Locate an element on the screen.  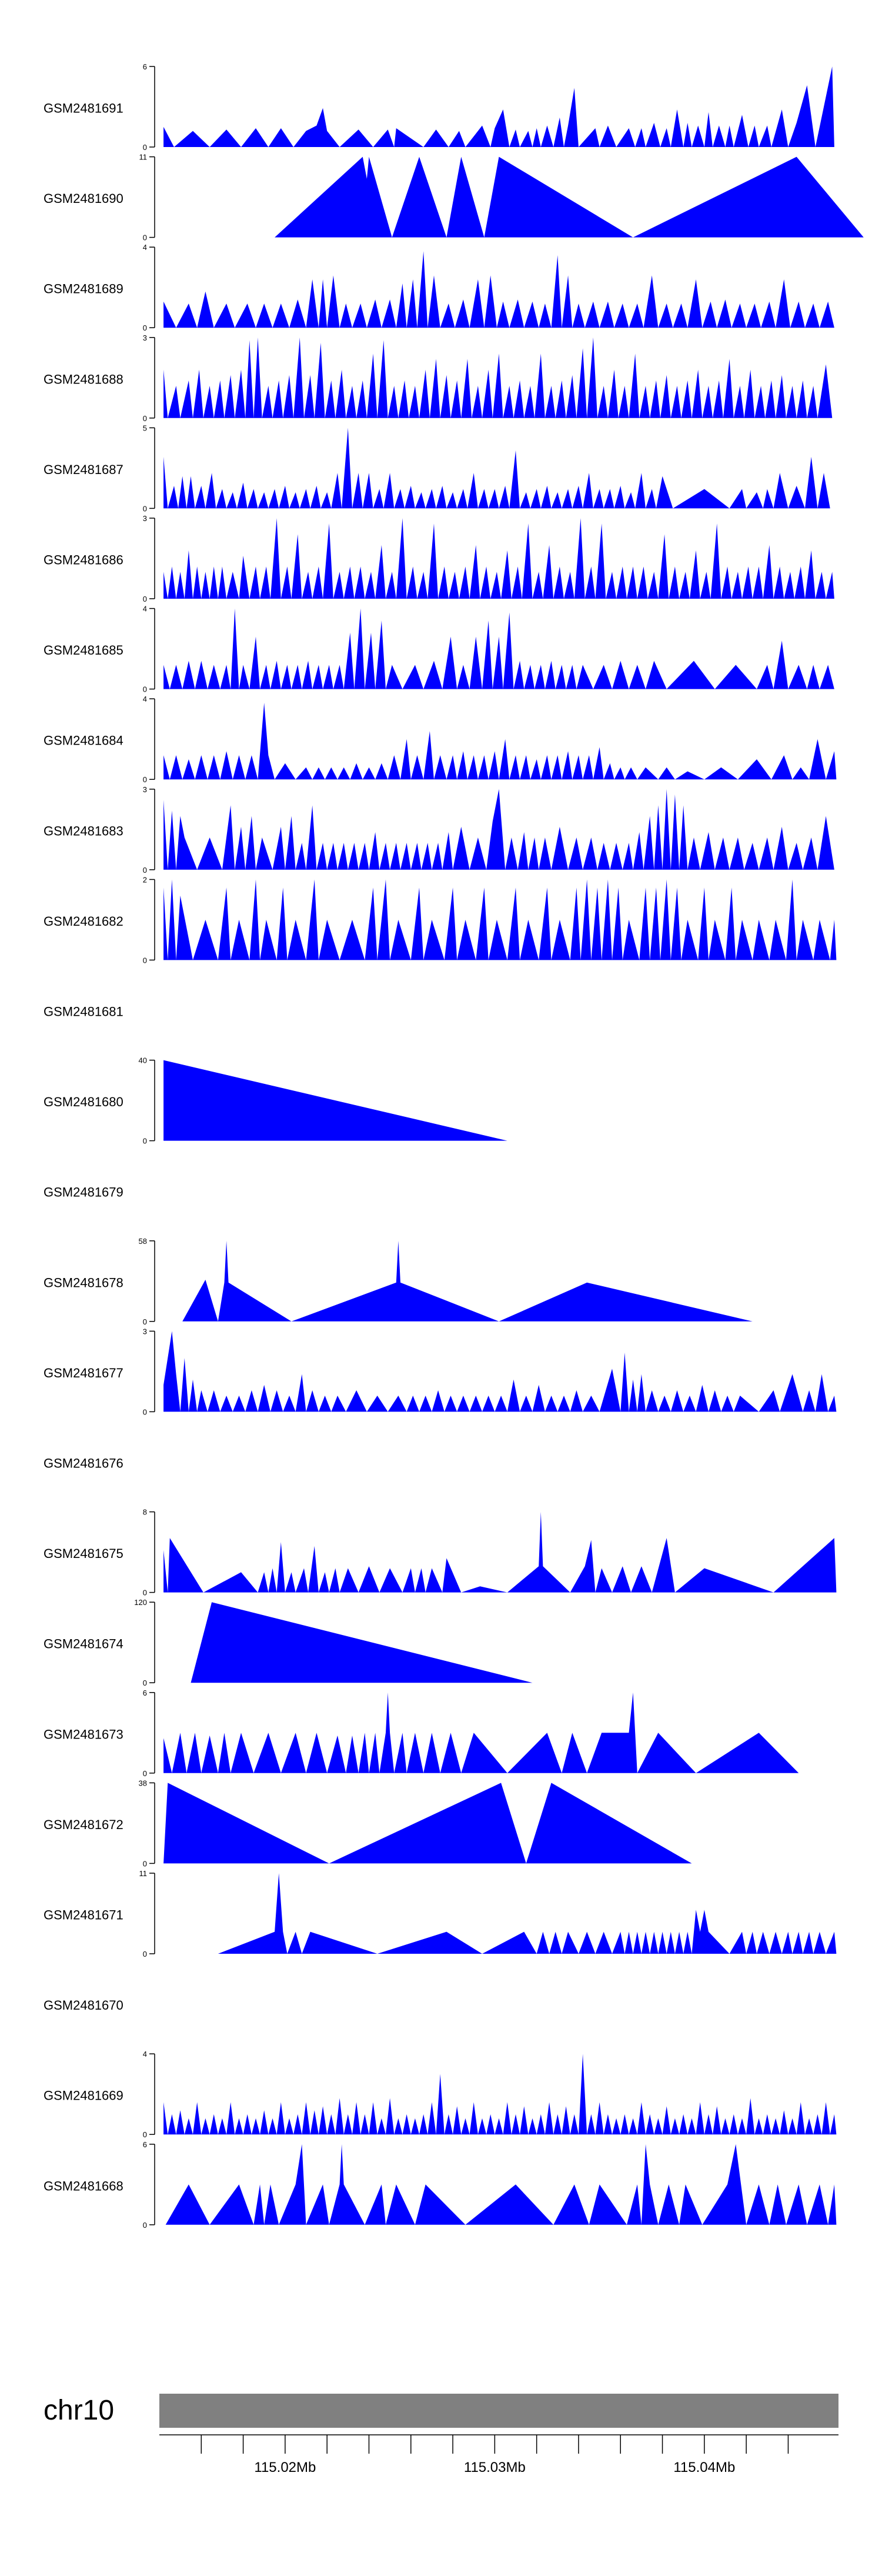
y-axis-max-label: 5 is located at coordinates (145, 427).